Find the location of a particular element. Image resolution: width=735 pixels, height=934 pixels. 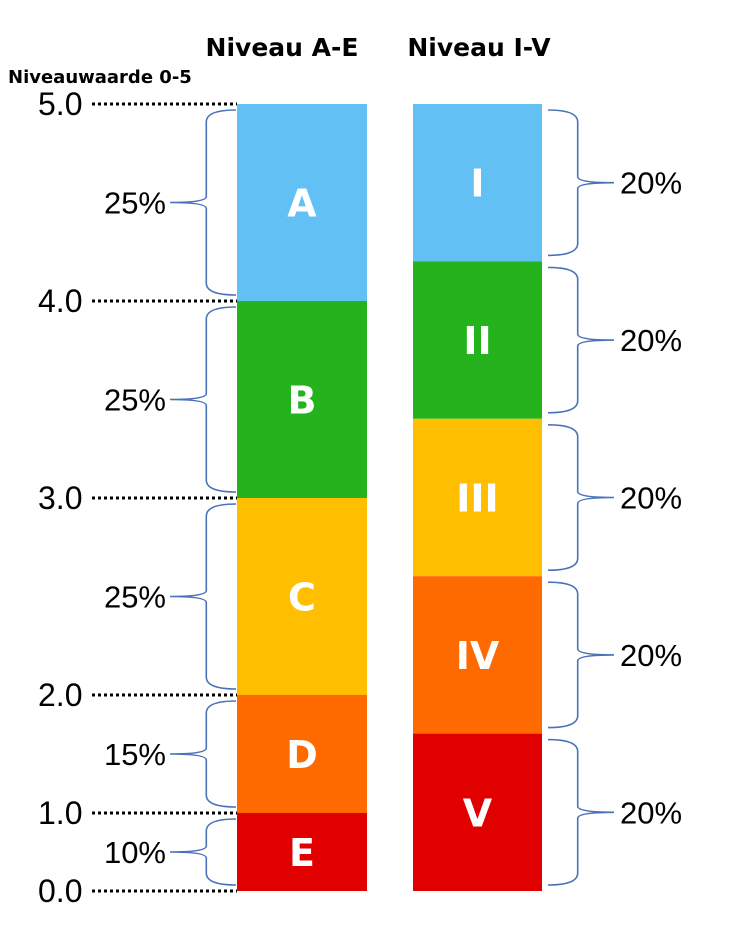

band-e is located at coordinates (302, 852).